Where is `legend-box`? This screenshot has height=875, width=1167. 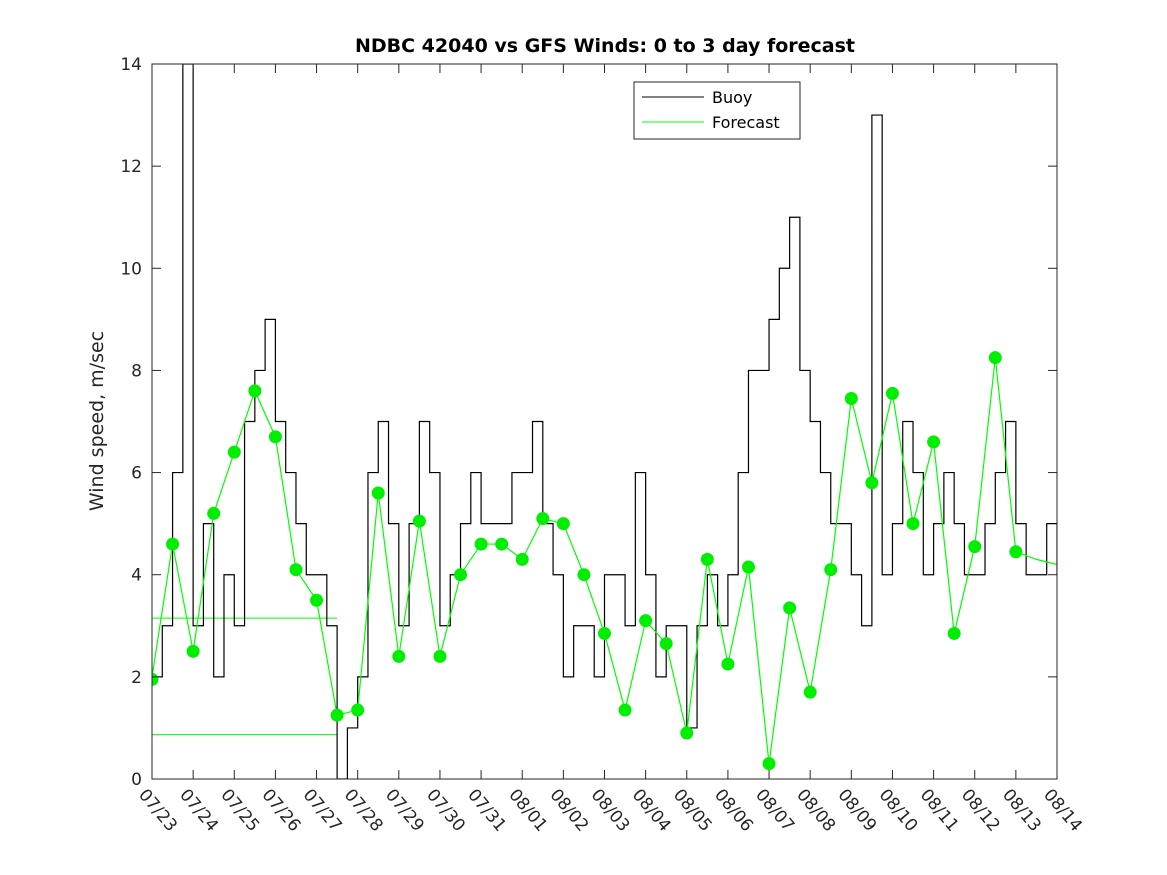 legend-box is located at coordinates (717, 110).